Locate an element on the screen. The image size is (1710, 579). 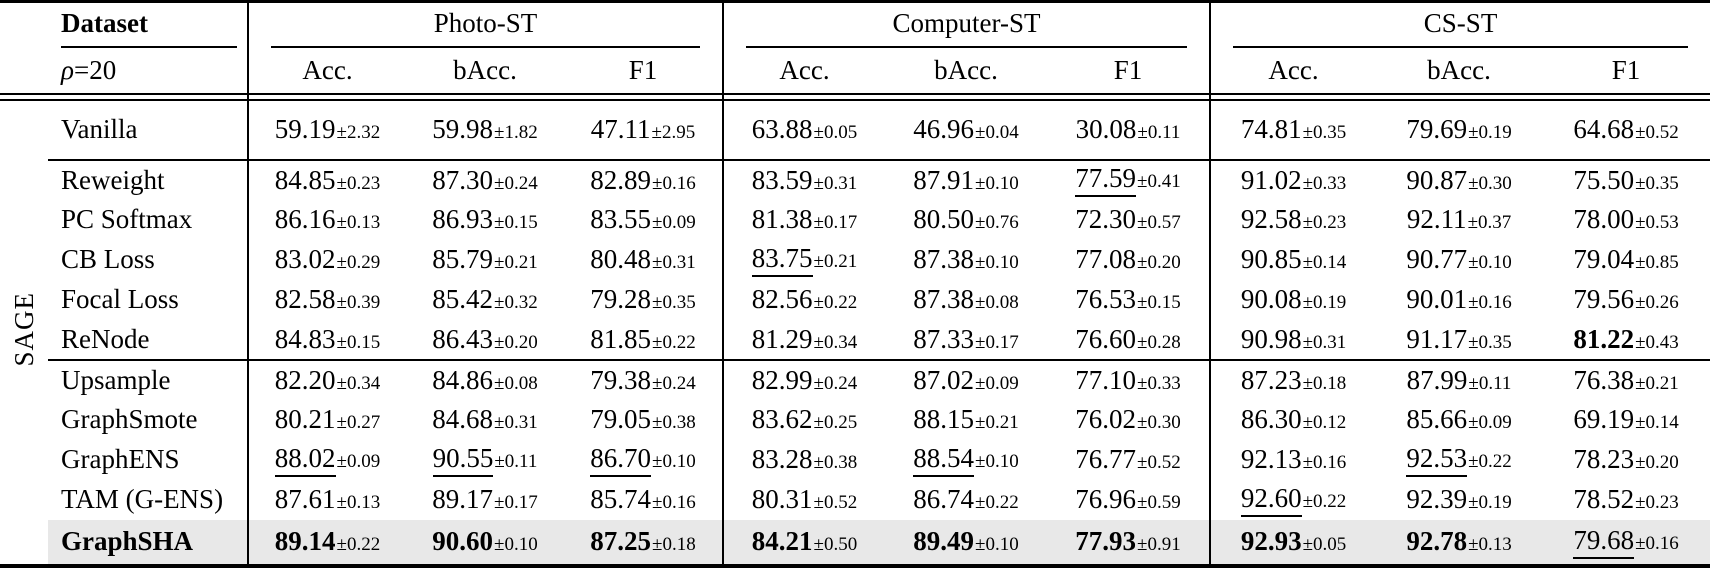
metric-std: ±0.20 is located at coordinates (1159, 262).